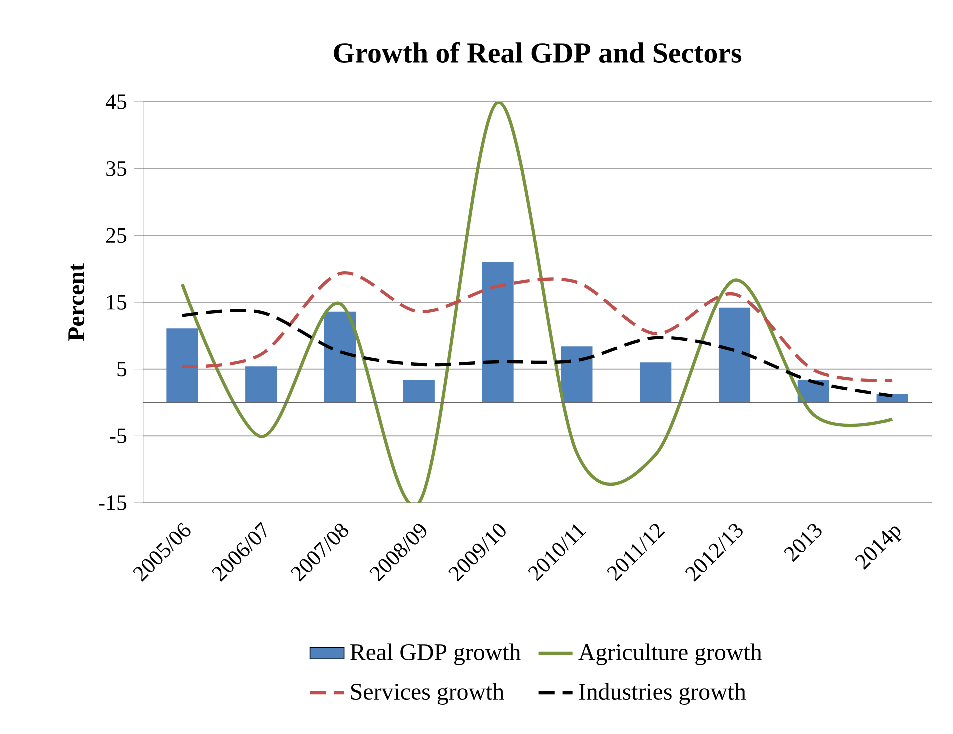 The width and height of the screenshot is (953, 734). Describe the element at coordinates (122, 369) in the screenshot. I see `y-tick-label: 5` at that location.